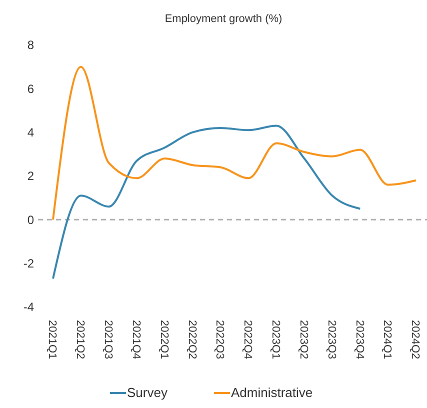 The height and width of the screenshot is (408, 427). What do you see at coordinates (30, 89) in the screenshot?
I see `y-tick-label: 6` at bounding box center [30, 89].